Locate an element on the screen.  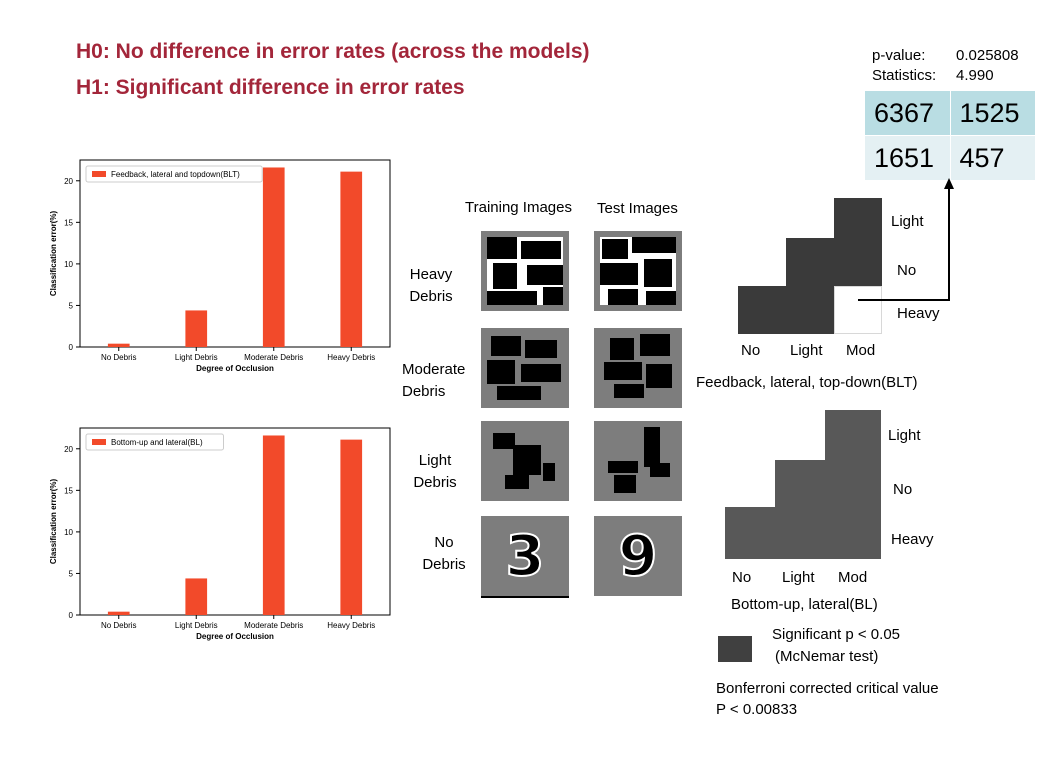
contingency-table: 6367 1525 1651 457 is located at coordinates (950, 135).